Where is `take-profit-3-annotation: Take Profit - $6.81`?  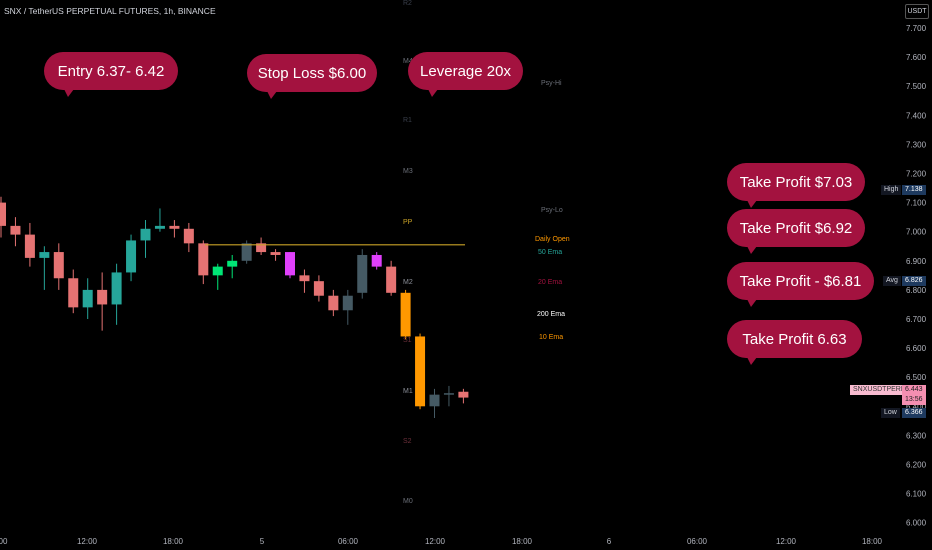 take-profit-3-annotation: Take Profit - $6.81 is located at coordinates (800, 284).